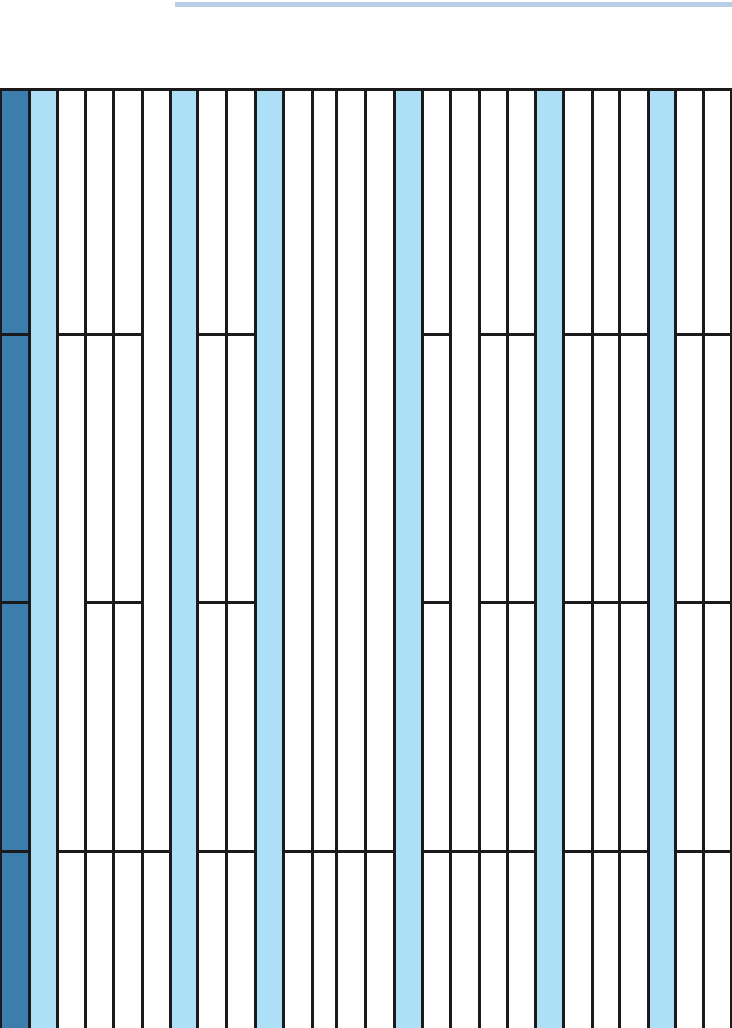 The image size is (732, 1028). I want to click on header-accent-strip, so click(453, 4).